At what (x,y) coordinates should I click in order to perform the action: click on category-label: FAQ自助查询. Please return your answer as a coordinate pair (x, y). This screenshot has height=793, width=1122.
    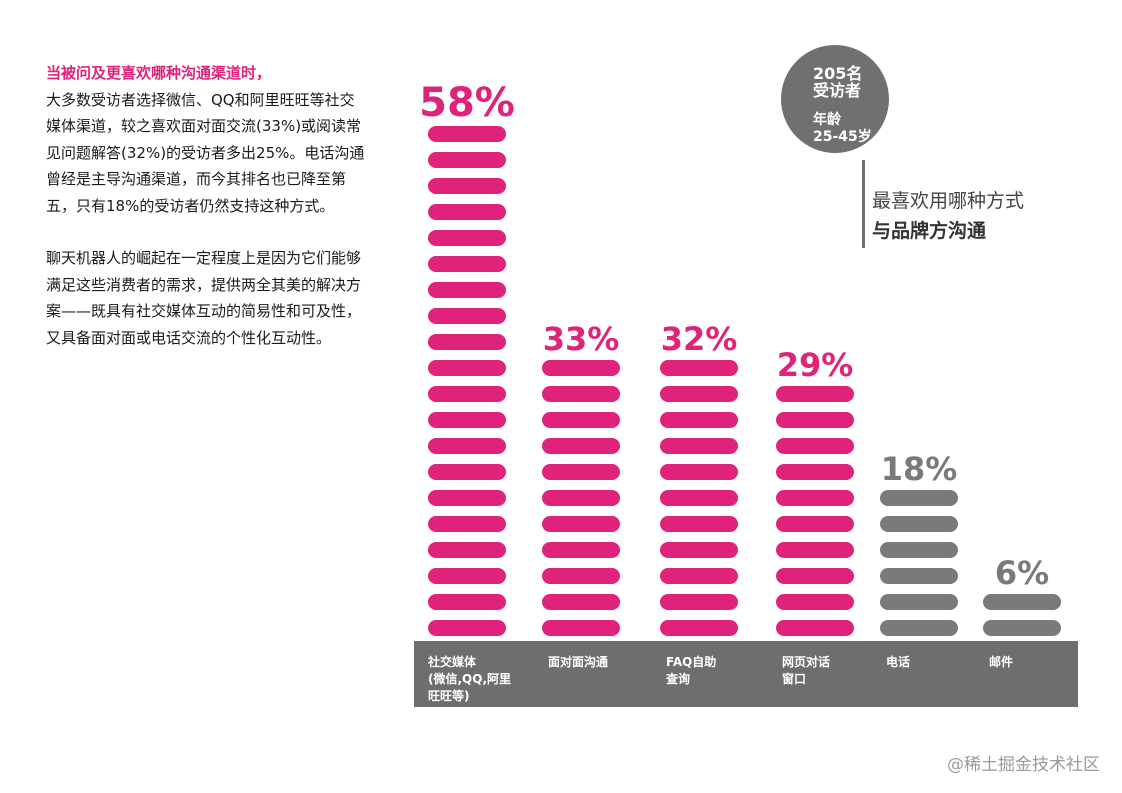
    Looking at the image, I should click on (690, 670).